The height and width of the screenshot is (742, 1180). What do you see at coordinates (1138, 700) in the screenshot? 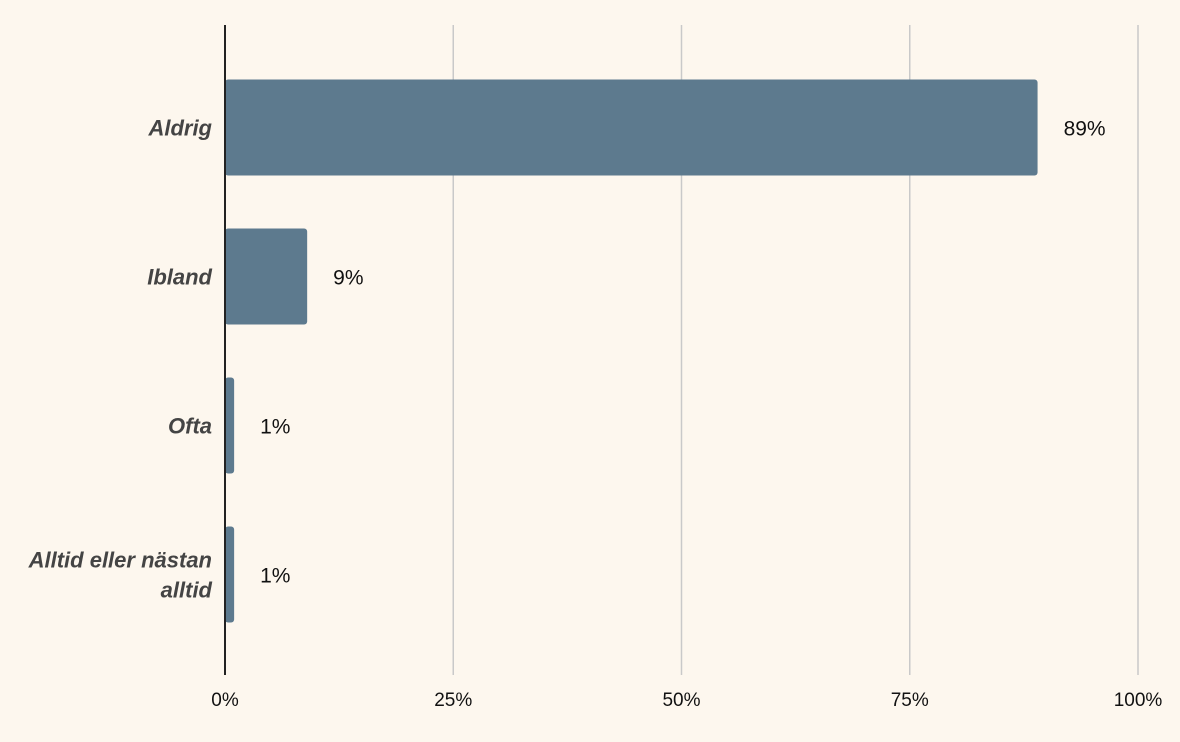
I see `x-tick-label: 100%` at bounding box center [1138, 700].